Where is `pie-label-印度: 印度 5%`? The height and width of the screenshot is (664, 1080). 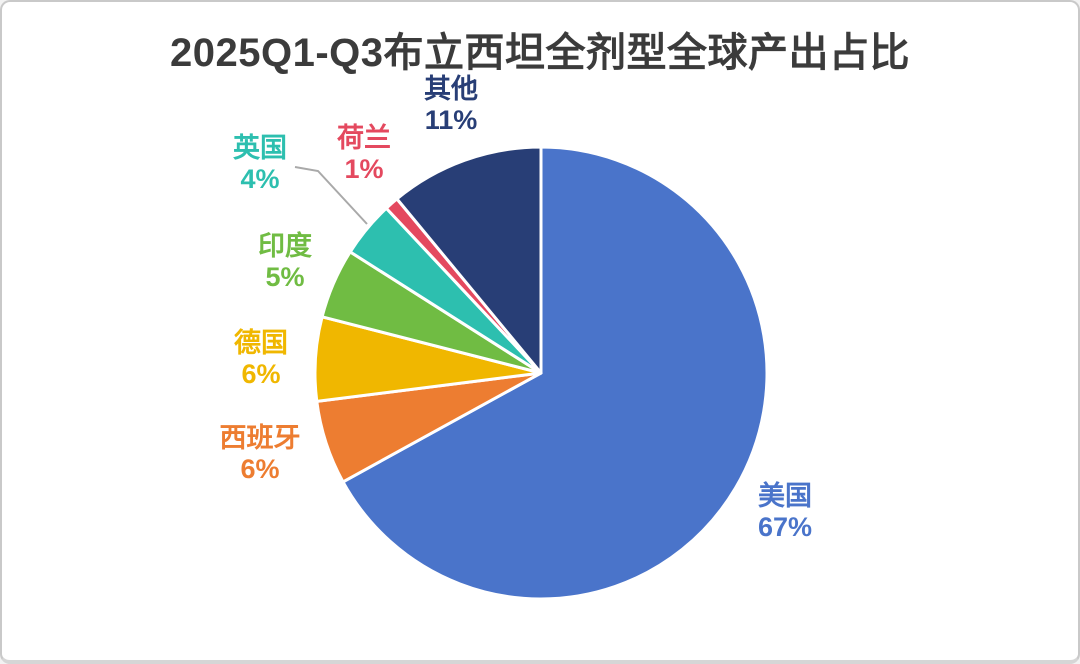
pie-label-印度: 印度 5% is located at coordinates (285, 262).